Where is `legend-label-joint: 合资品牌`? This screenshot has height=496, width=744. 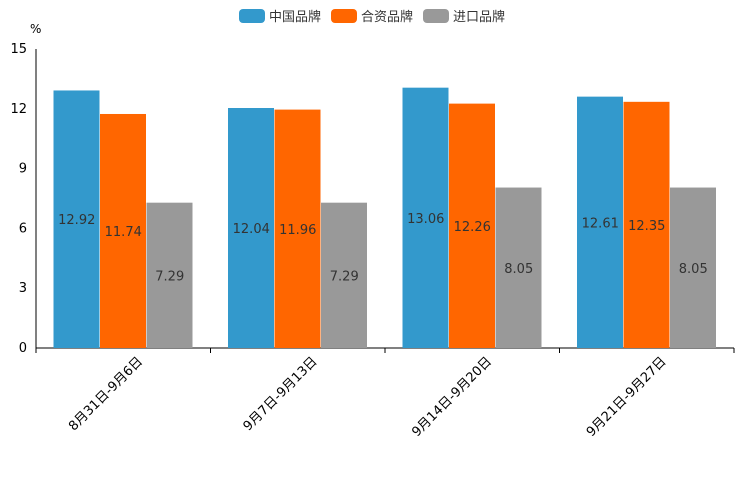 legend-label-joint: 合资品牌 is located at coordinates (386, 17).